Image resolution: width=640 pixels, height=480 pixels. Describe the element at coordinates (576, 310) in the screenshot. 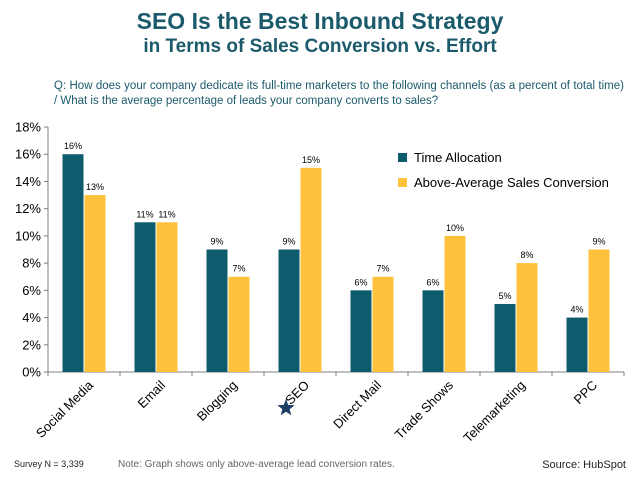

I see `data-label: 4%` at that location.